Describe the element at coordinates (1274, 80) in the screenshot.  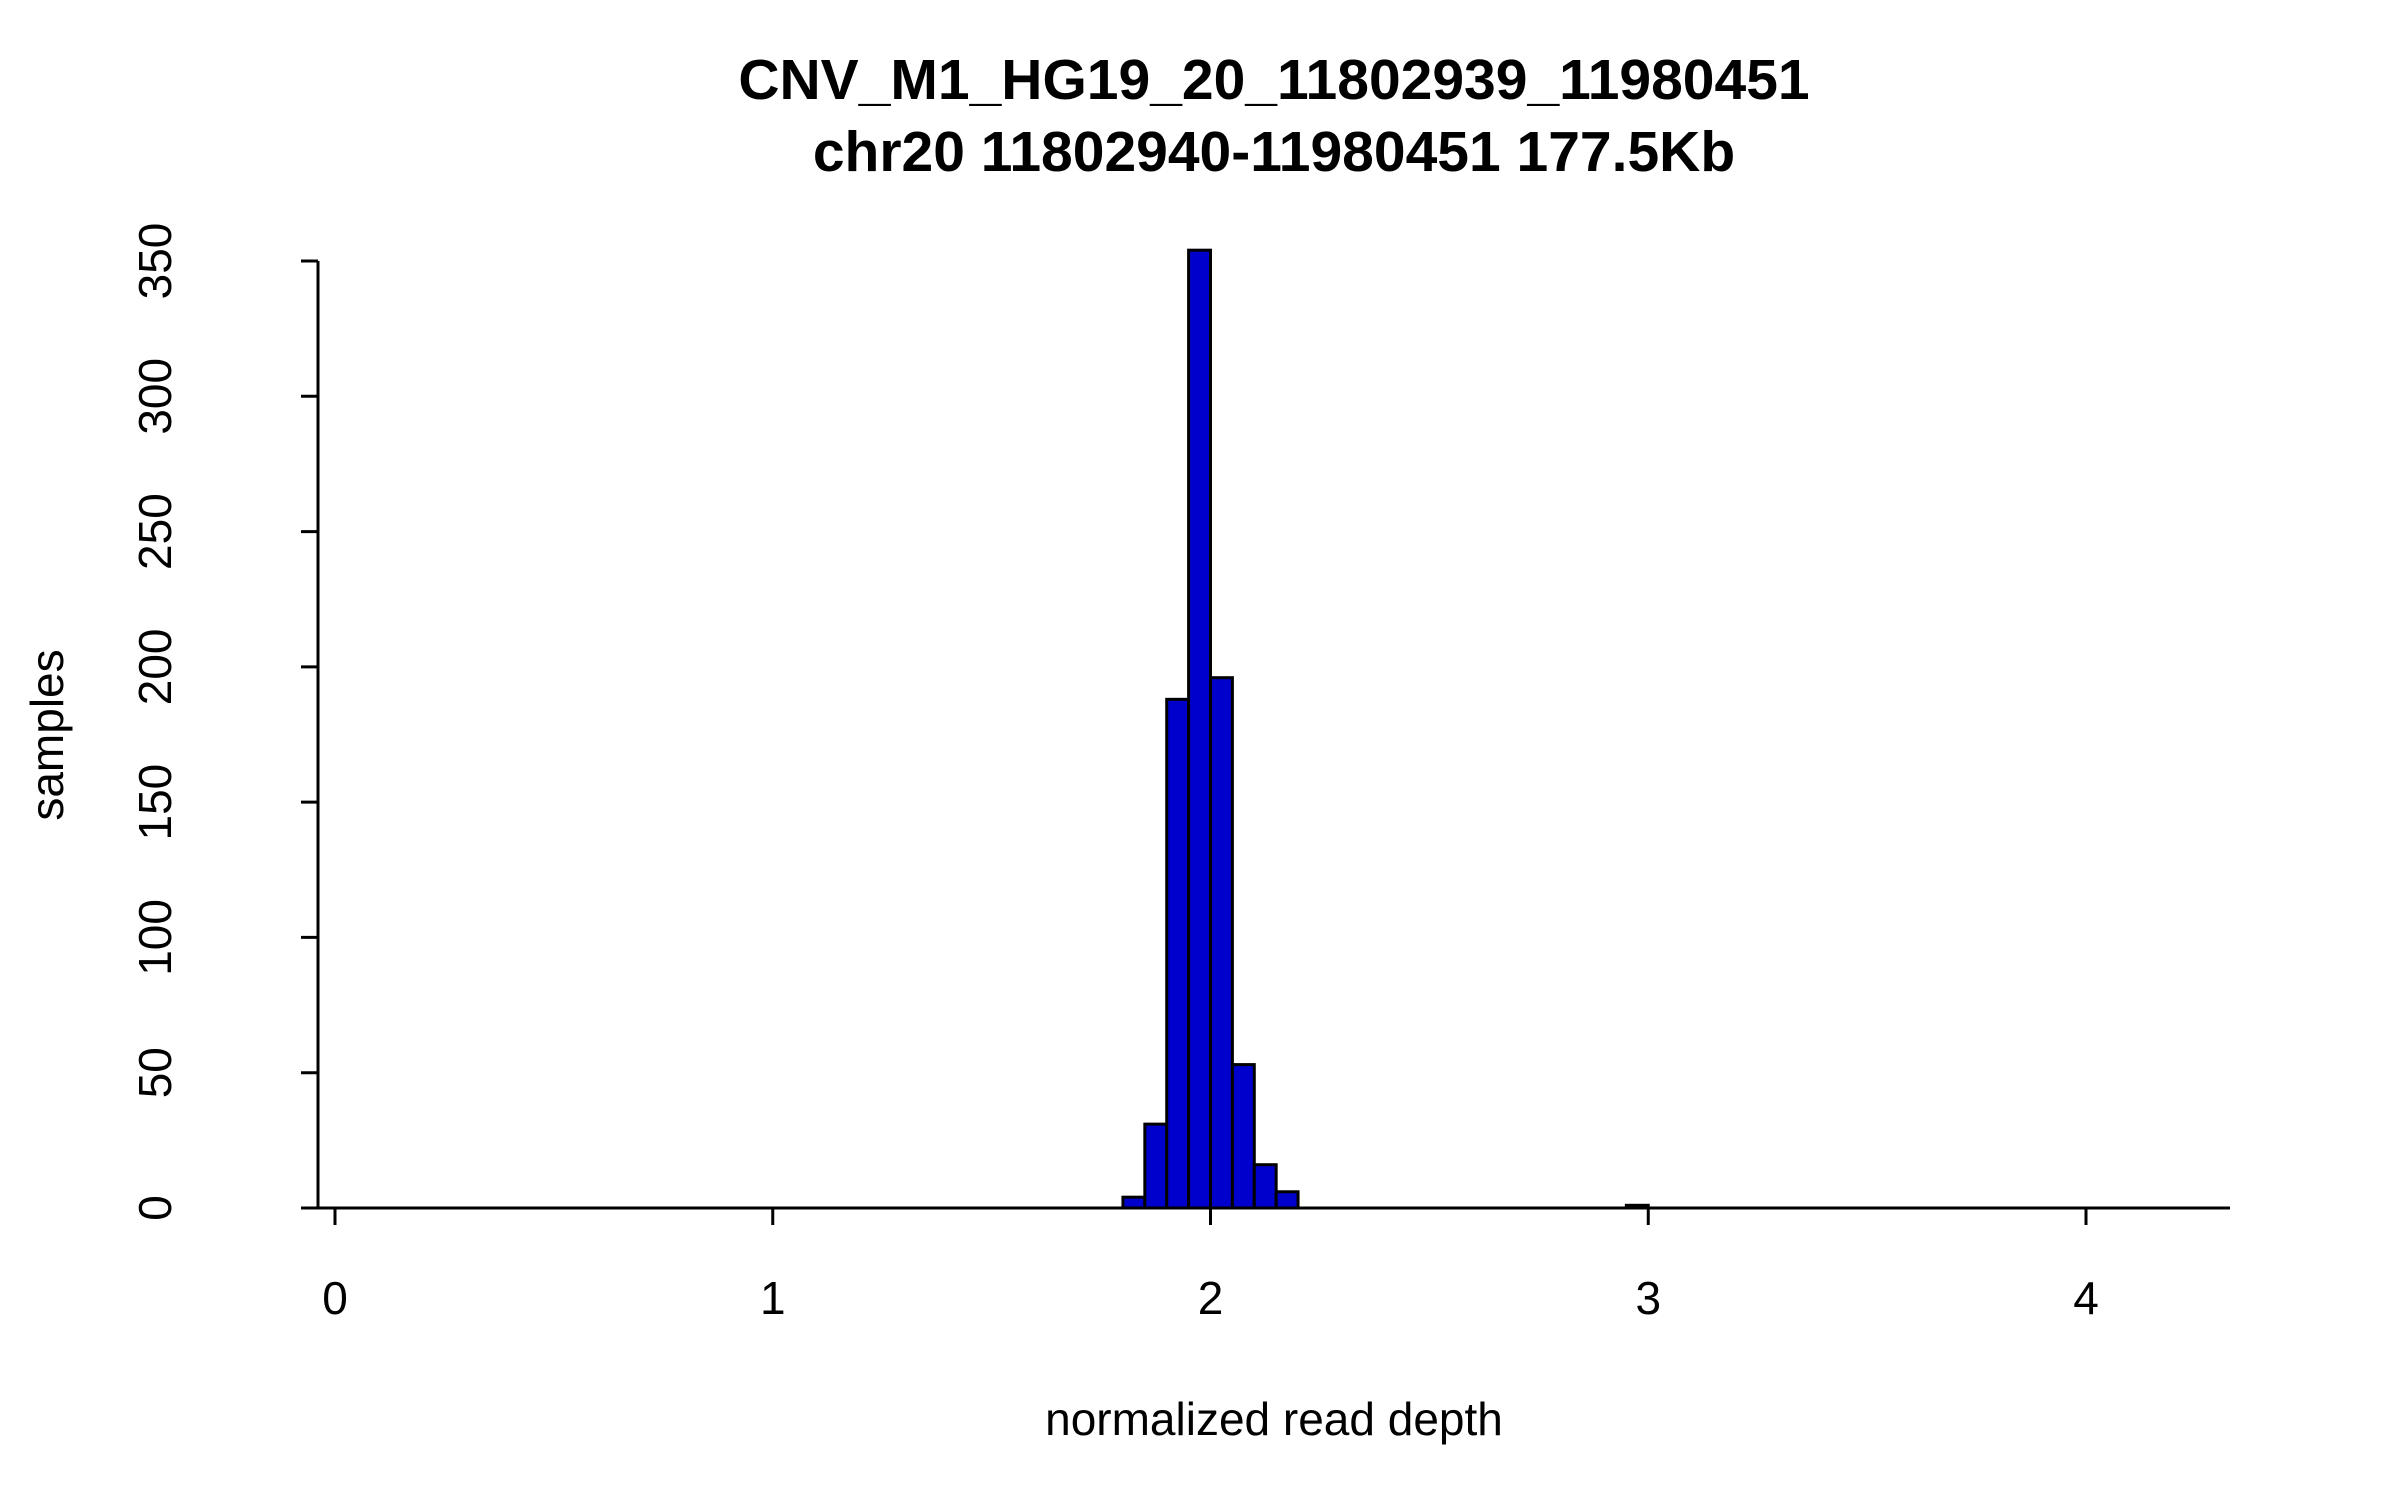
I see `chart-title: CNV_M1_HG19_20_11802939_11980451` at that location.